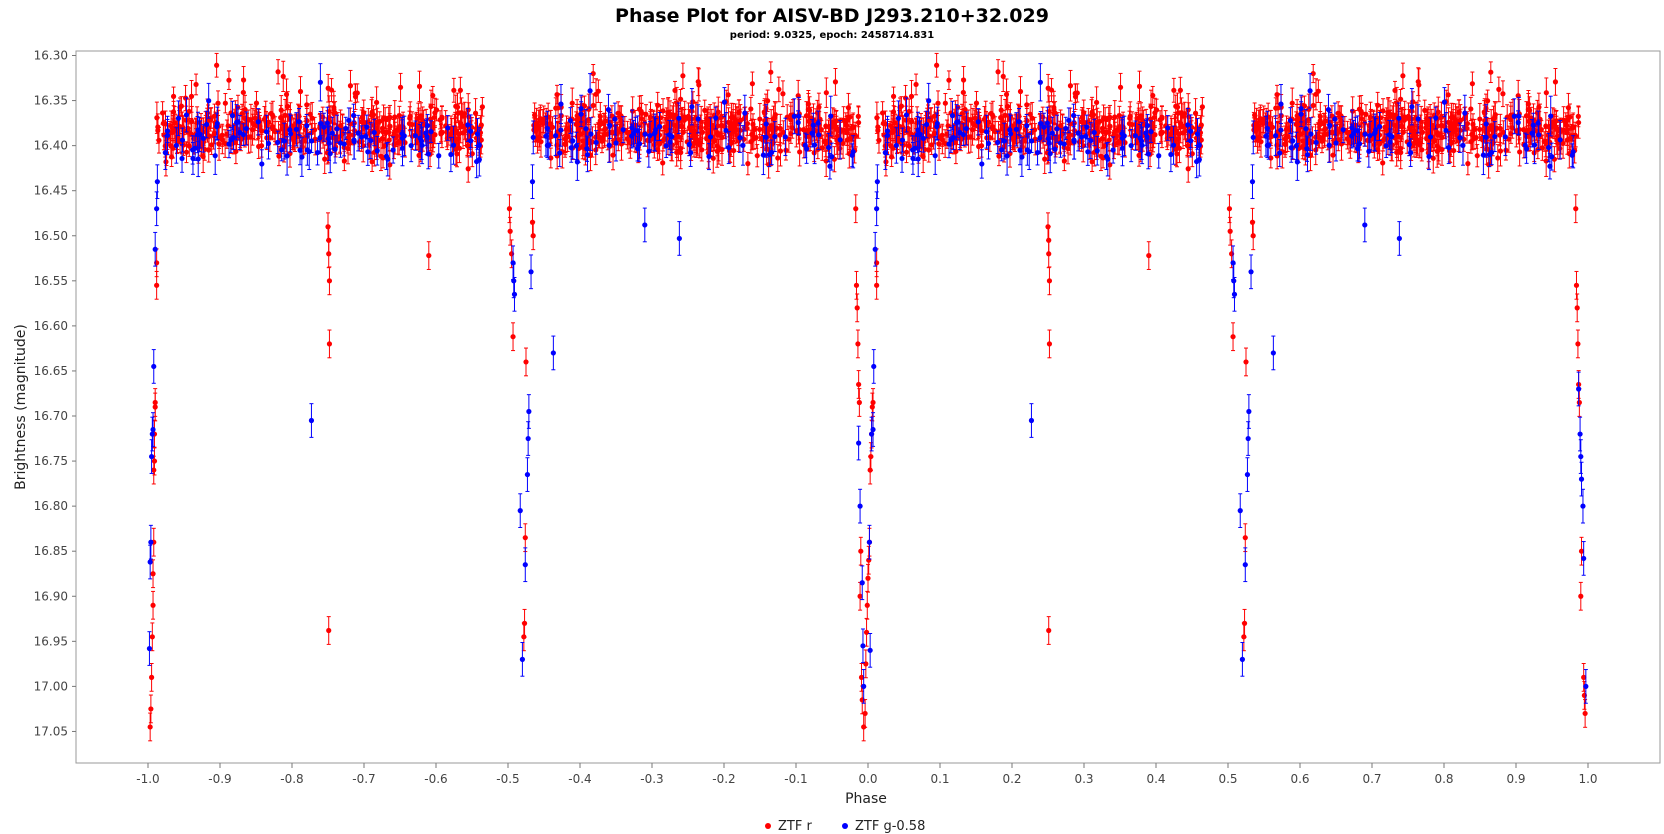 This screenshot has height=834, width=1664. Describe the element at coordinates (51, 731) in the screenshot. I see `y-tick-label: 17.05` at that location.